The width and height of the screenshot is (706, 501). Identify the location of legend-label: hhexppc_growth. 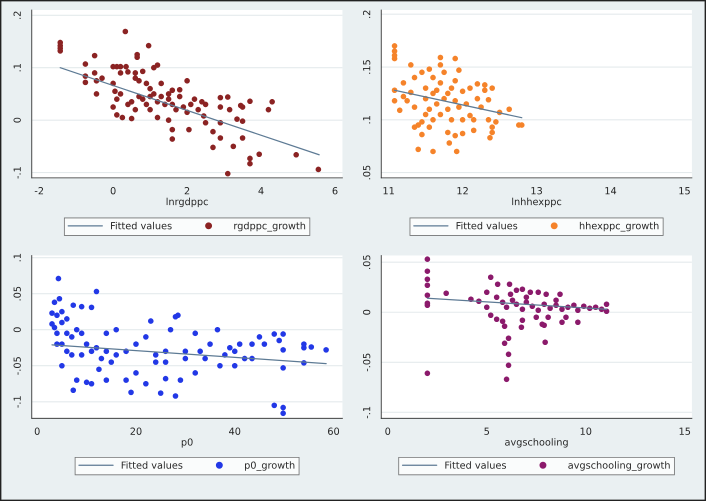
(619, 227).